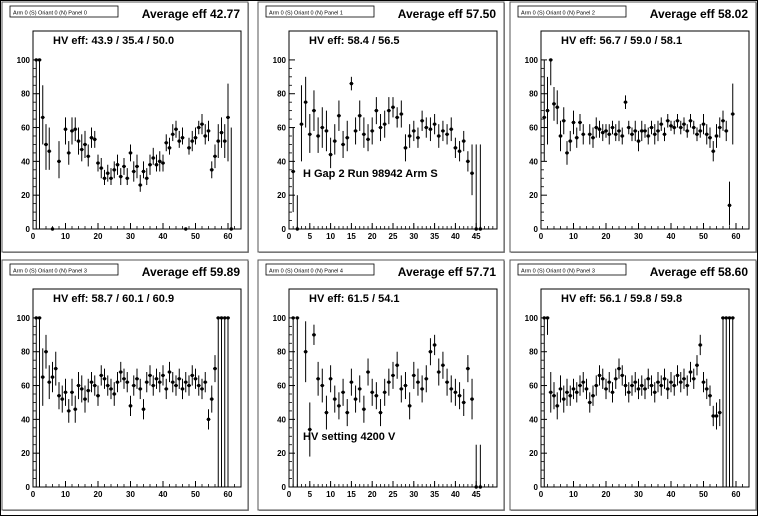 This screenshot has height=516, width=758. I want to click on panel-label-box, so click(572, 269).